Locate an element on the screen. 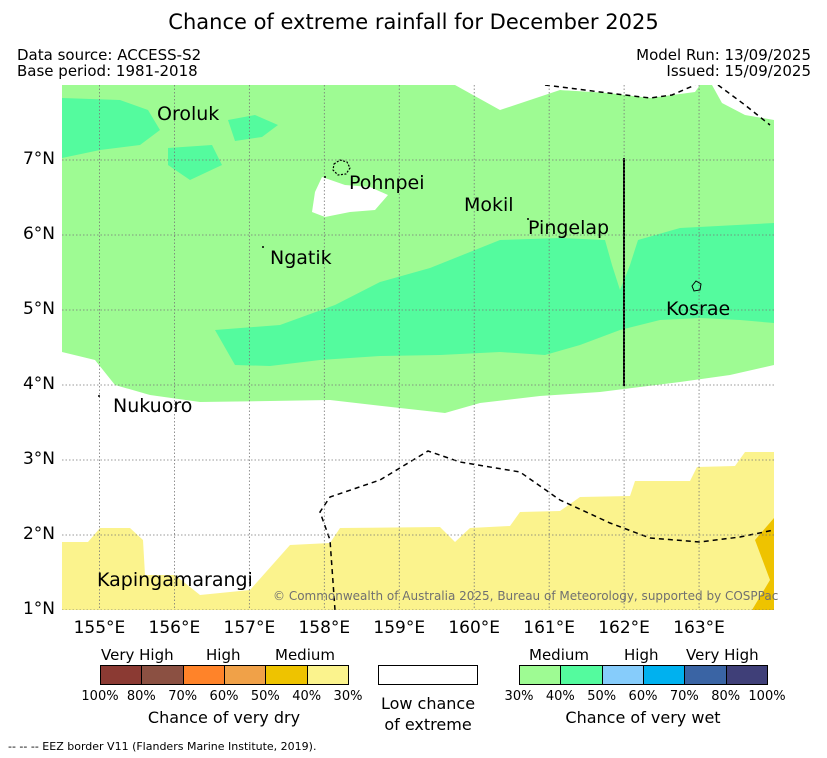 Image resolution: width=827 pixels, height=758 pixels. legend-wet-medium: Medium is located at coordinates (559, 655).